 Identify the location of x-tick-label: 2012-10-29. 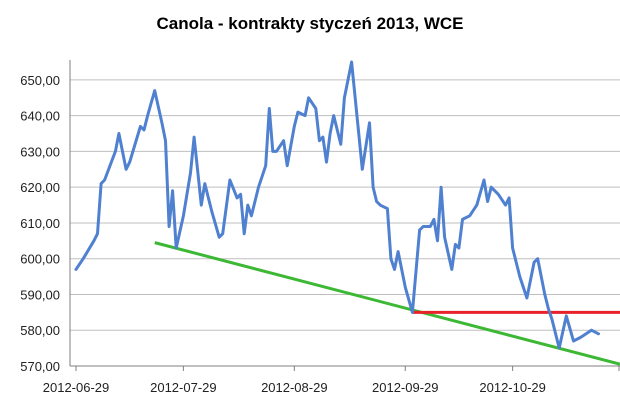
(512, 387).